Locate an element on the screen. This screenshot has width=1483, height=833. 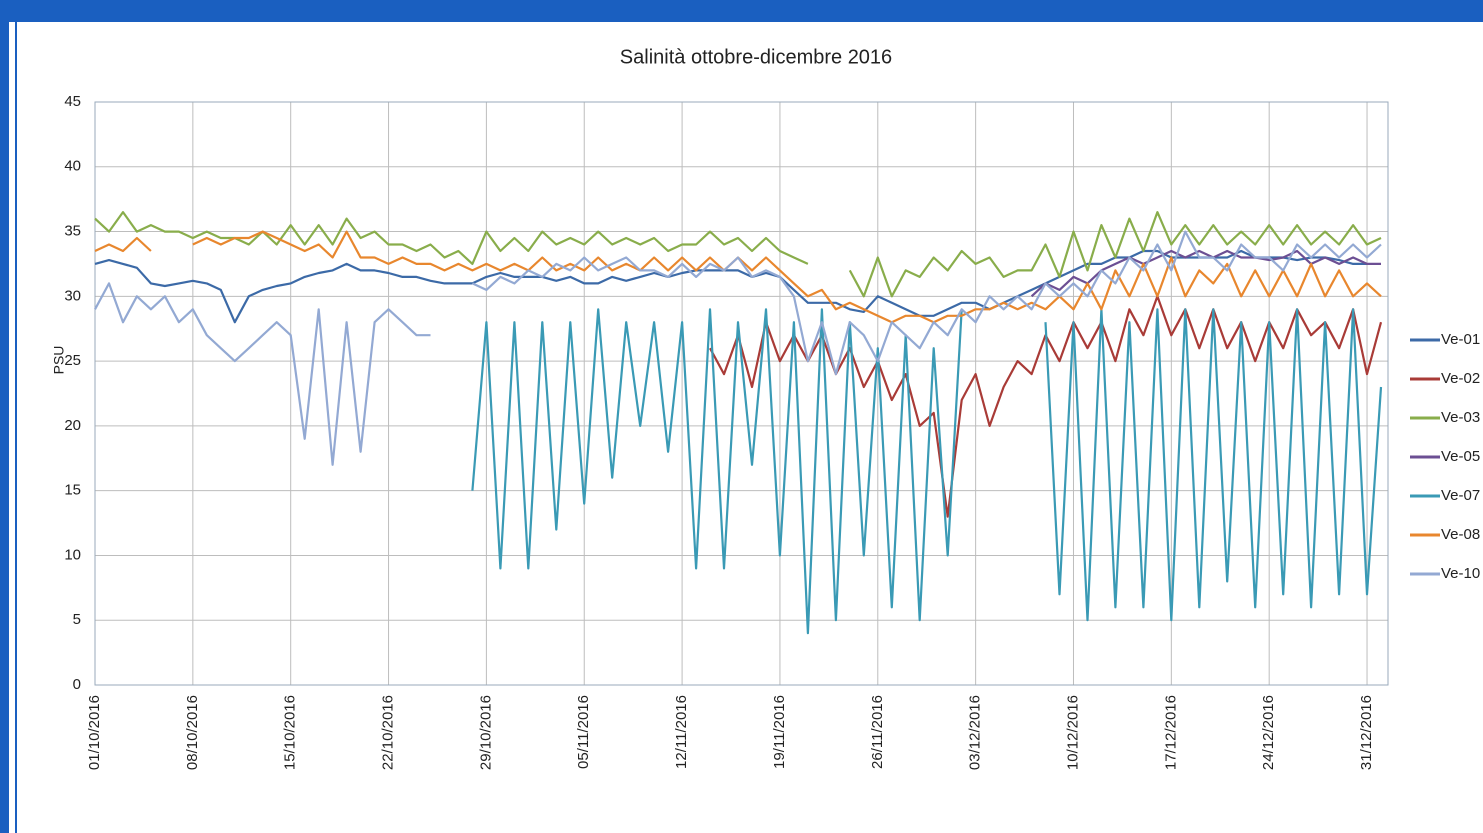
y-tick-label: 40 is located at coordinates (72, 166).